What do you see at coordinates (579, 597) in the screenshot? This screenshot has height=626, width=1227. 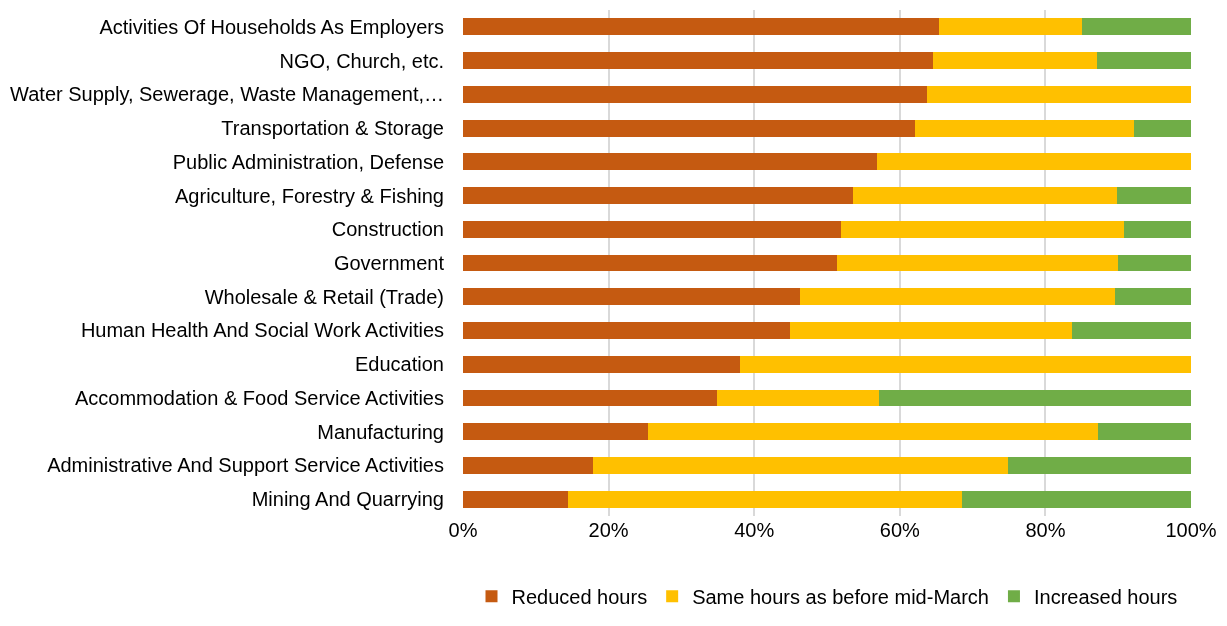 I see `legend-label: Reduced hours` at bounding box center [579, 597].